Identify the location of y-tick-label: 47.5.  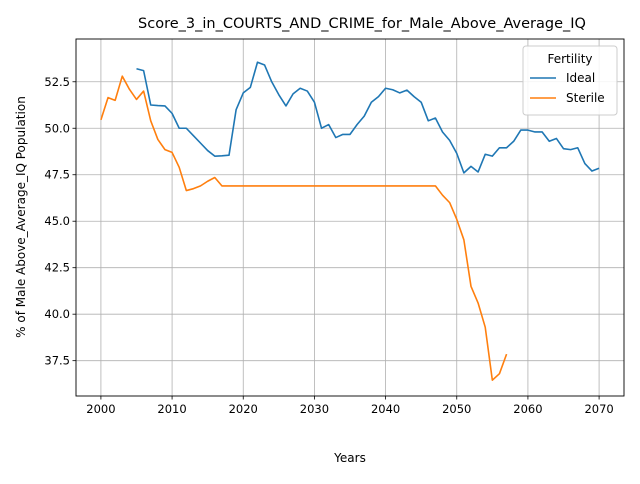
(57, 175).